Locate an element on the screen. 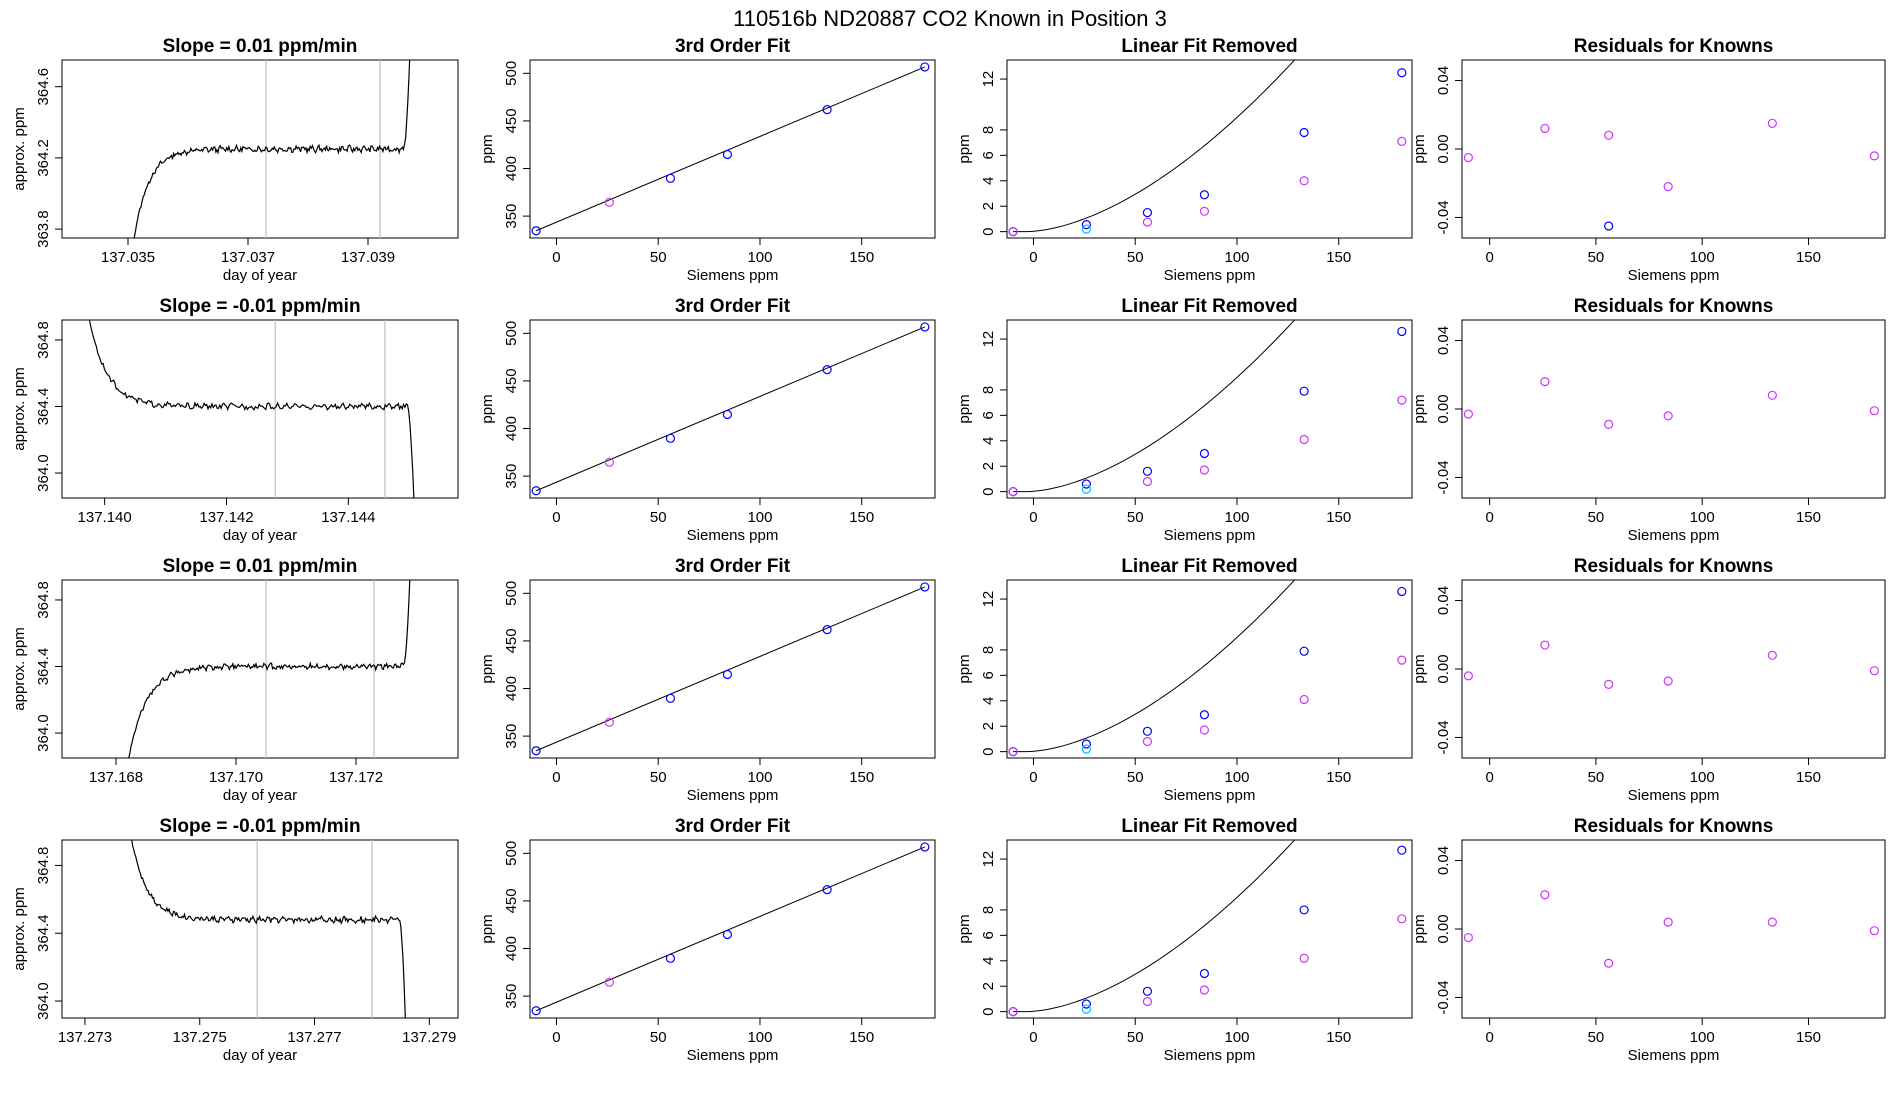 The image size is (1900, 1100). panel-title: 3rd Order Fit is located at coordinates (733, 566).